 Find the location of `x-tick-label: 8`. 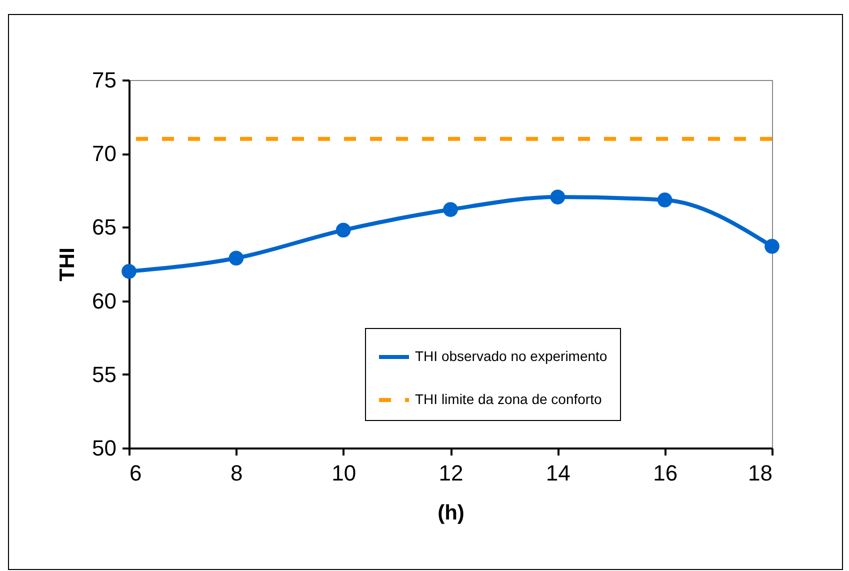

x-tick-label: 8 is located at coordinates (236, 473).